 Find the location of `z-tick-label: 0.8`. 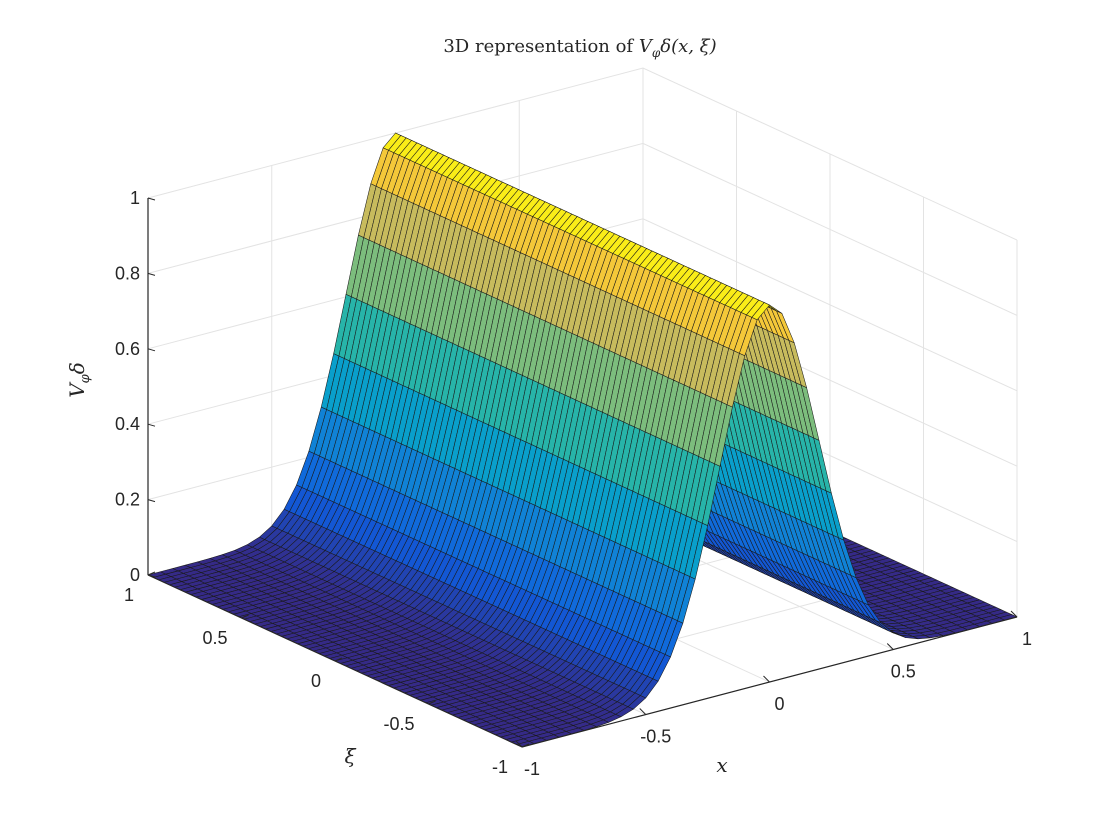

z-tick-label: 0.8 is located at coordinates (127, 273).